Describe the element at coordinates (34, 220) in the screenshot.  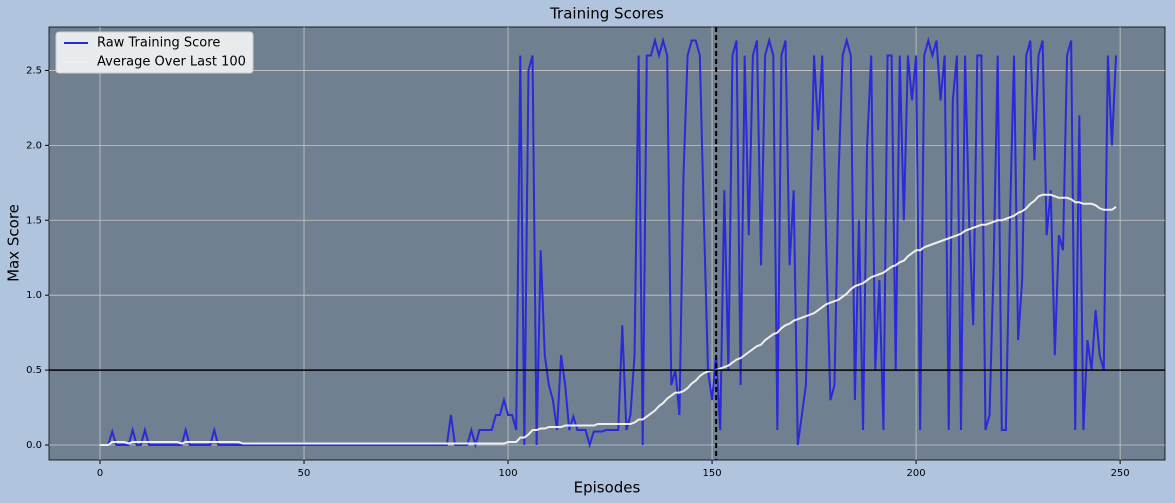
I see `y-tick-label: 1.5` at that location.